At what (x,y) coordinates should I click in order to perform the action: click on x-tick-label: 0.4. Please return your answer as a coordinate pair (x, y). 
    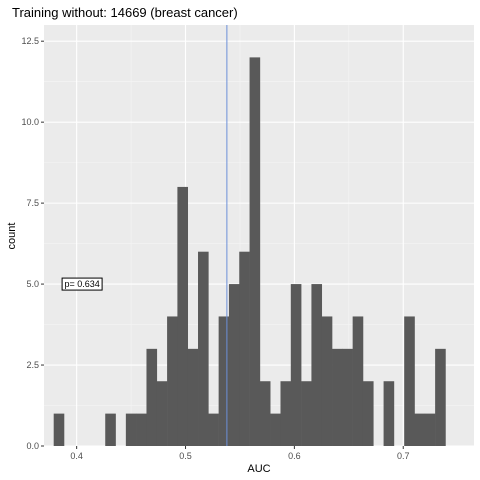
    Looking at the image, I should click on (76, 456).